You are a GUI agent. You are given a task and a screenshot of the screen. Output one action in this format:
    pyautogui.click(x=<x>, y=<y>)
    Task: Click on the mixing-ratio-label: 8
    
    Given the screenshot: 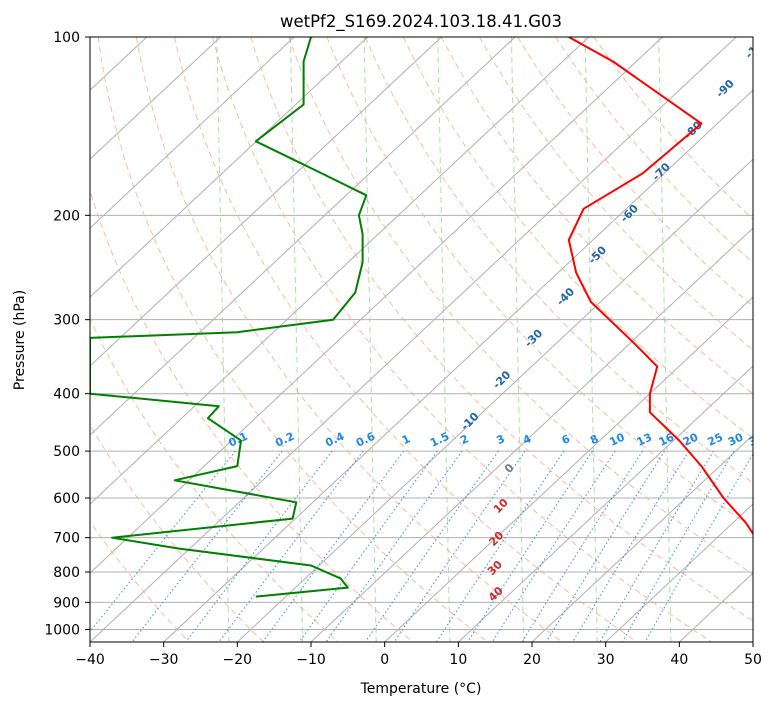 What is the action you would take?
    pyautogui.click(x=594, y=439)
    